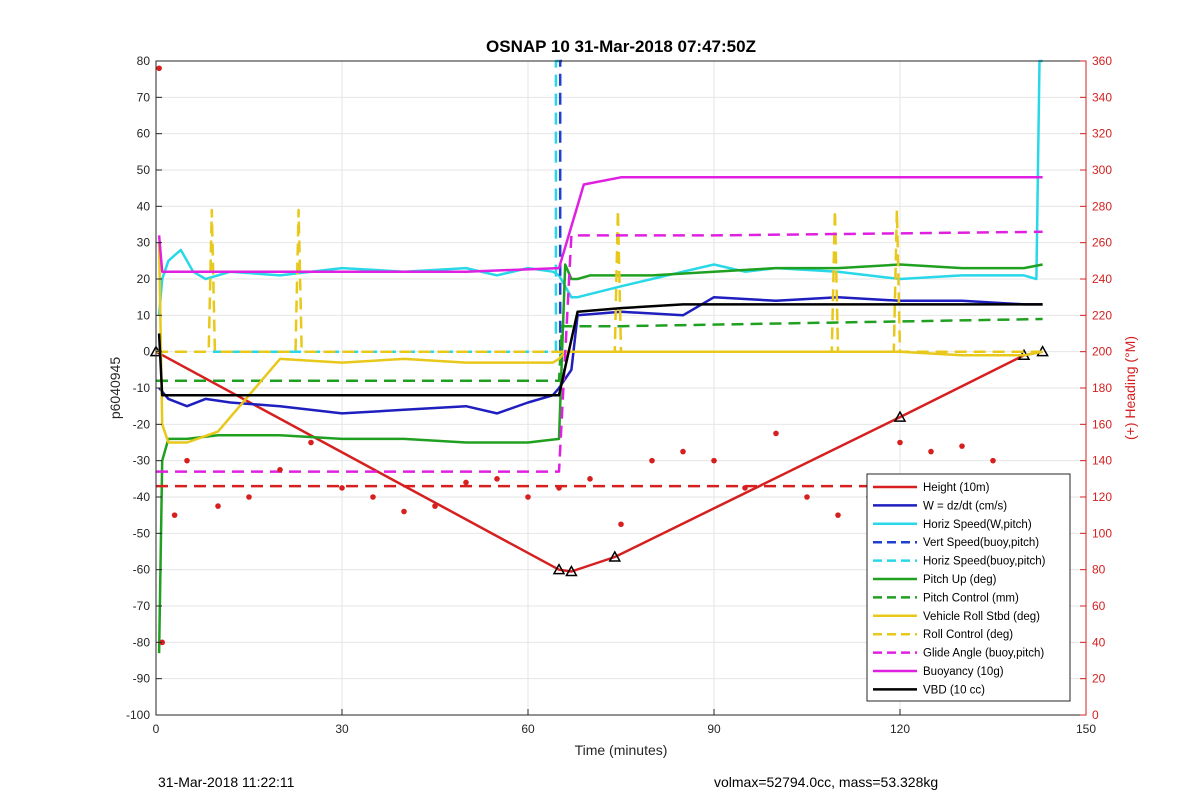 The image size is (1200, 804). I want to click on legend-label: Vert Speed(buoy,pitch), so click(981, 543).